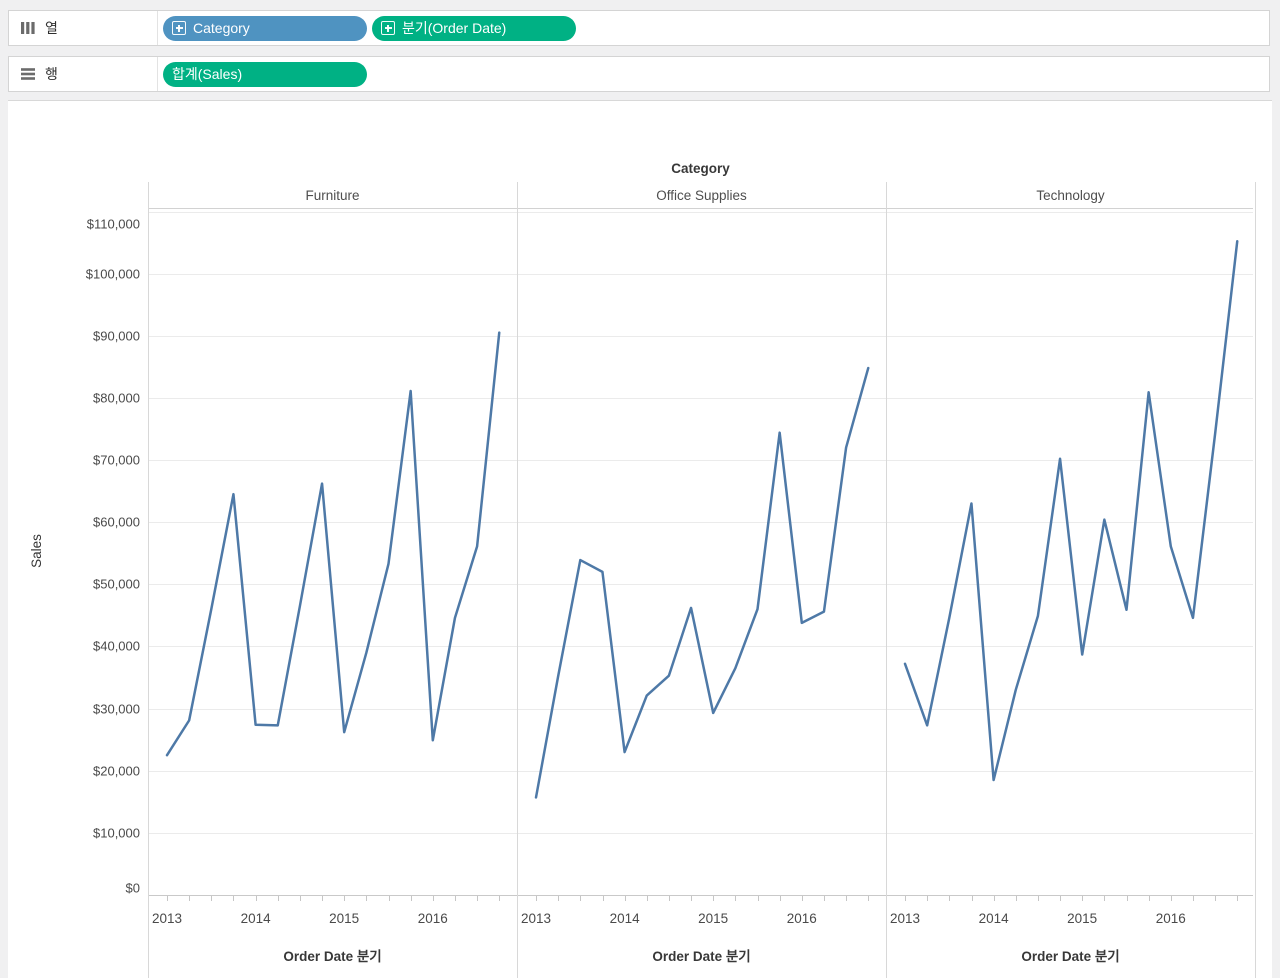 The width and height of the screenshot is (1280, 978). Describe the element at coordinates (116, 833) in the screenshot. I see `y-axis-tick-label: $10,000` at that location.